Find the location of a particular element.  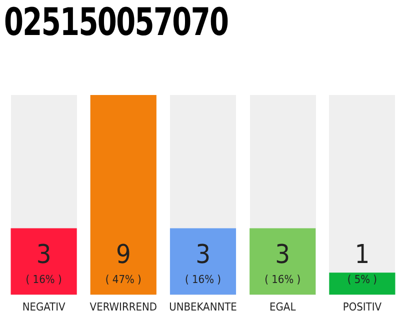

chart-title: 025150057070 is located at coordinates (116, 22).